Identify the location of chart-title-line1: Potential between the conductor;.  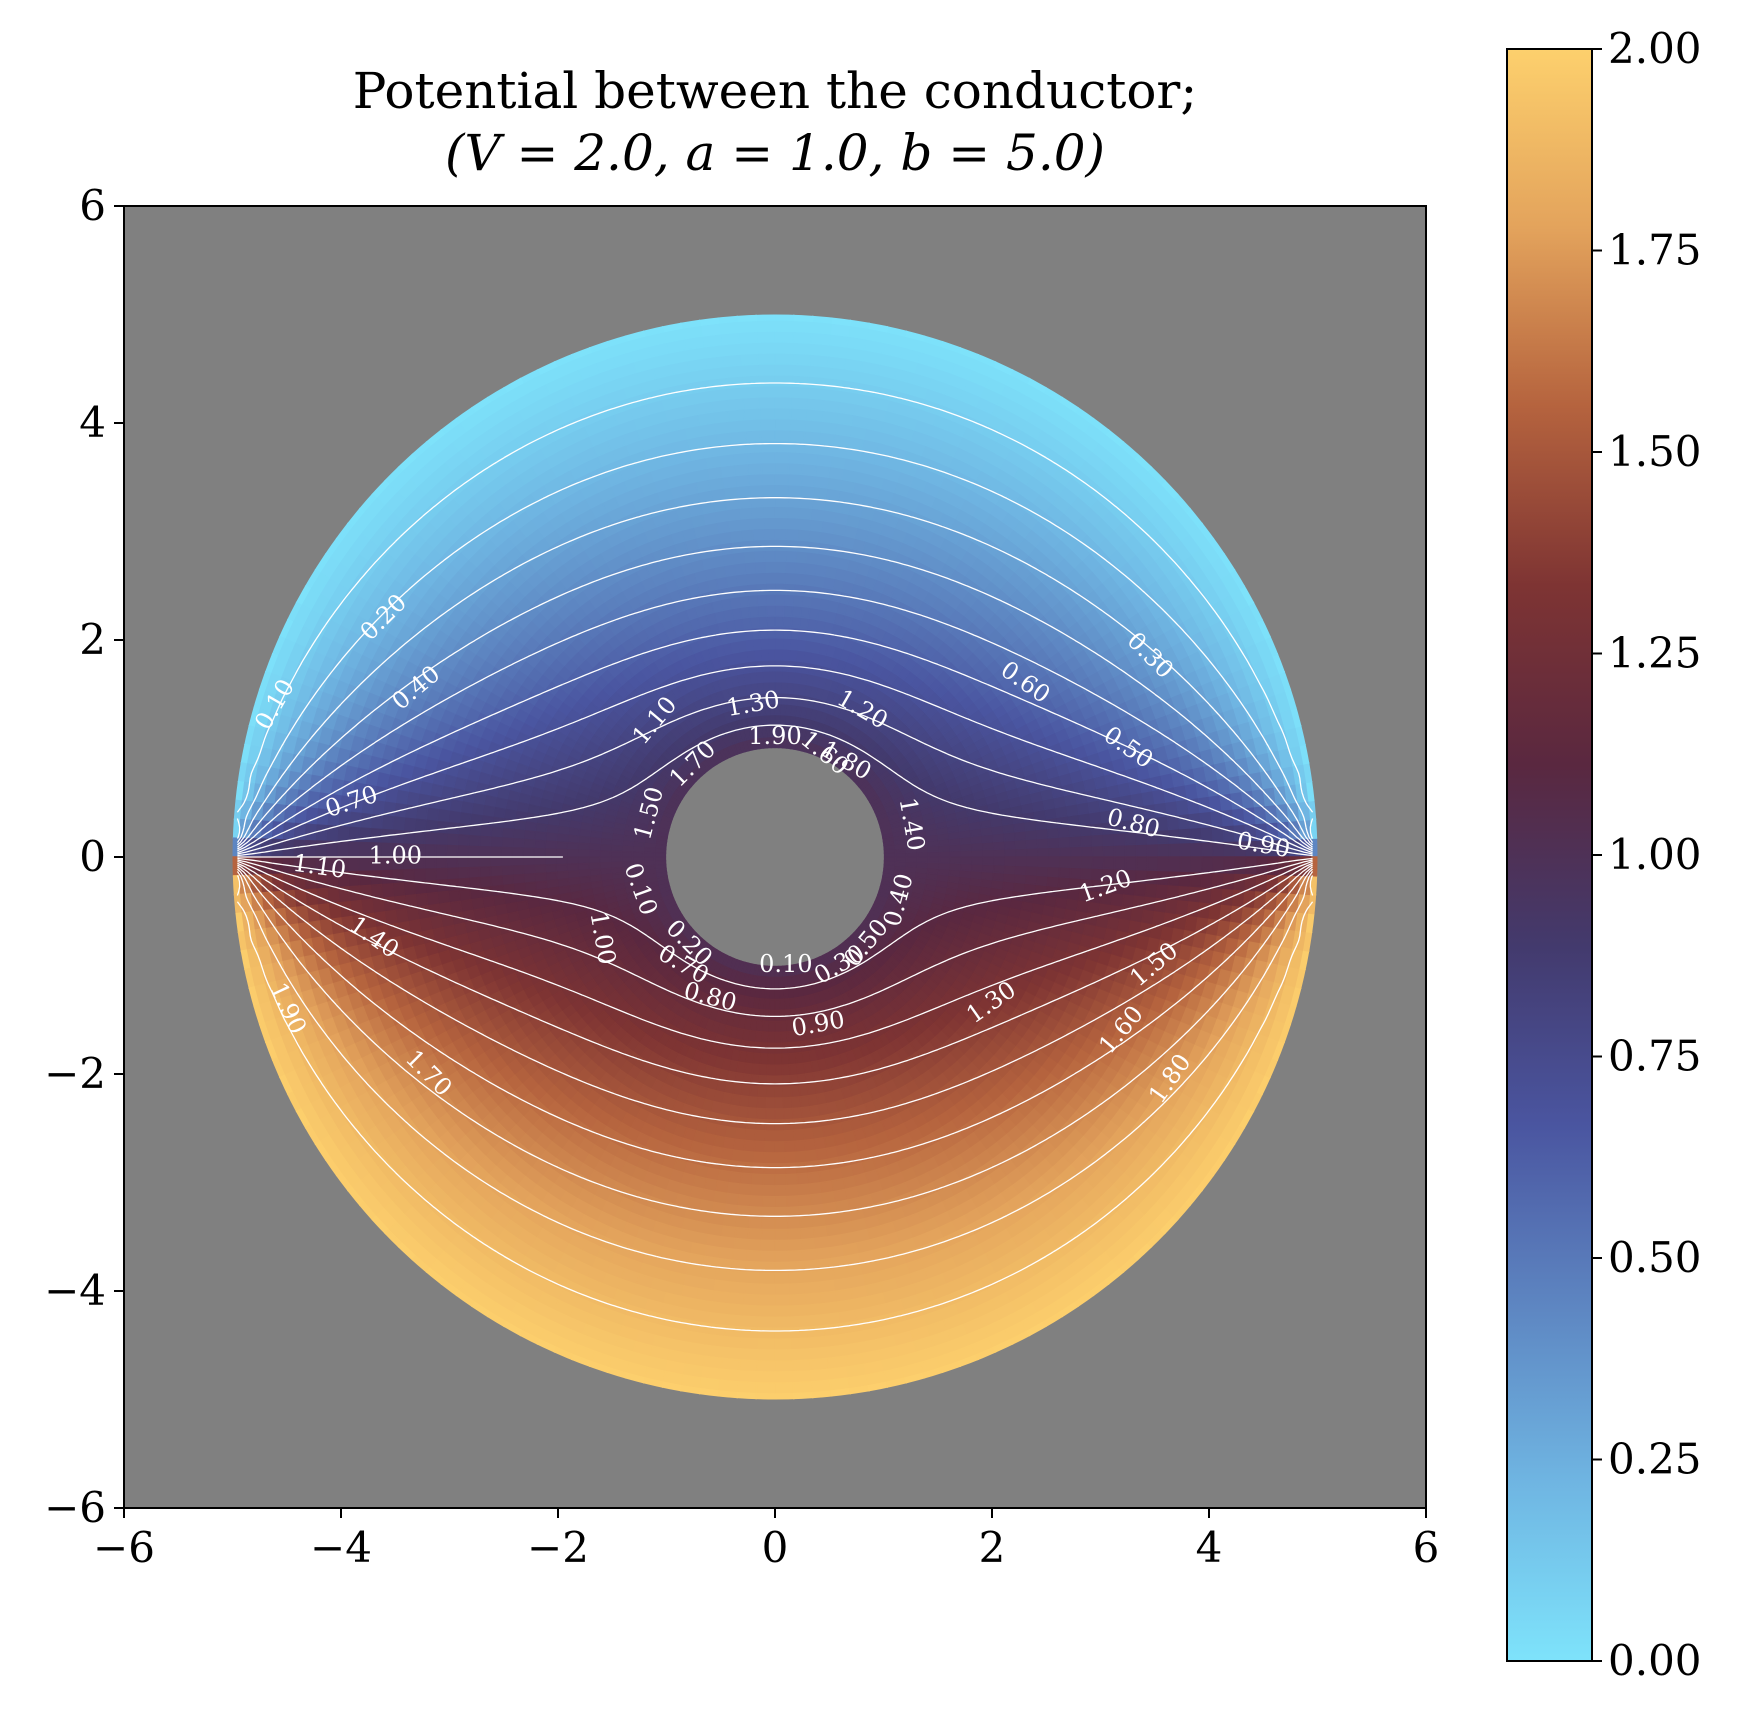
(775, 91).